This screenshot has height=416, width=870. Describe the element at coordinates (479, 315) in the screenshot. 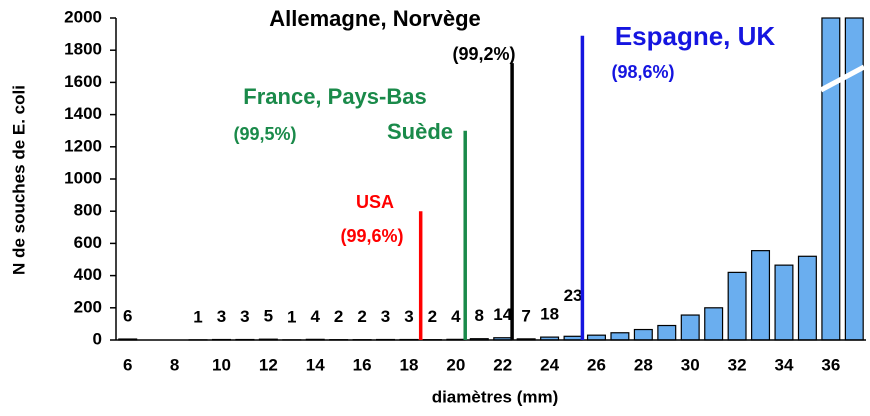

I see `data-label: 8` at that location.